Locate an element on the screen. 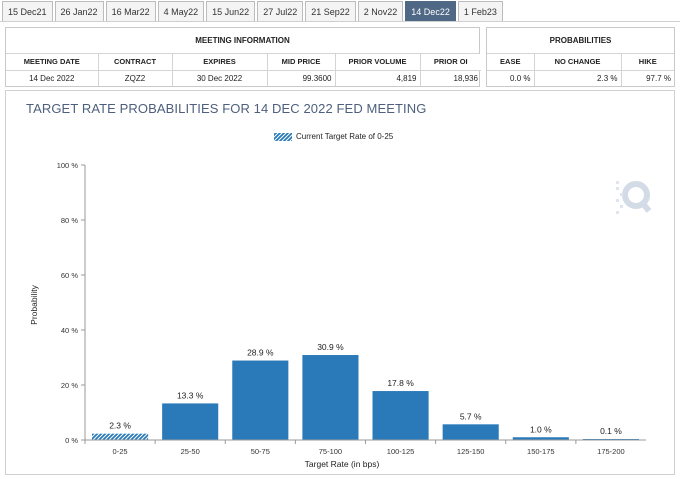 The image size is (680, 479). ease-value: 0.0 % is located at coordinates (511, 78).